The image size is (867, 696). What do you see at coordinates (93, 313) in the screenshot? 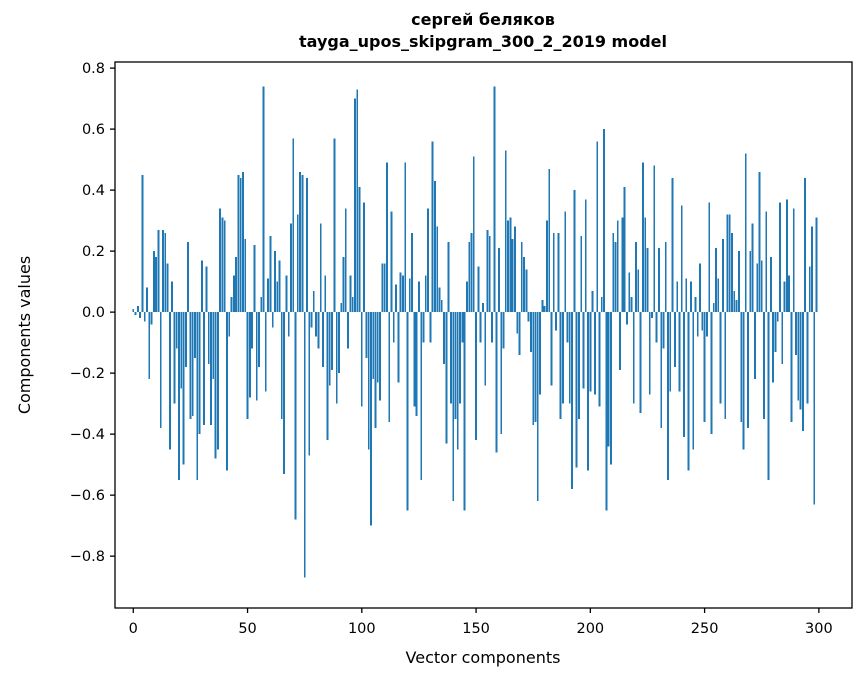
I see `y-tick-label: 0.0` at bounding box center [93, 313].